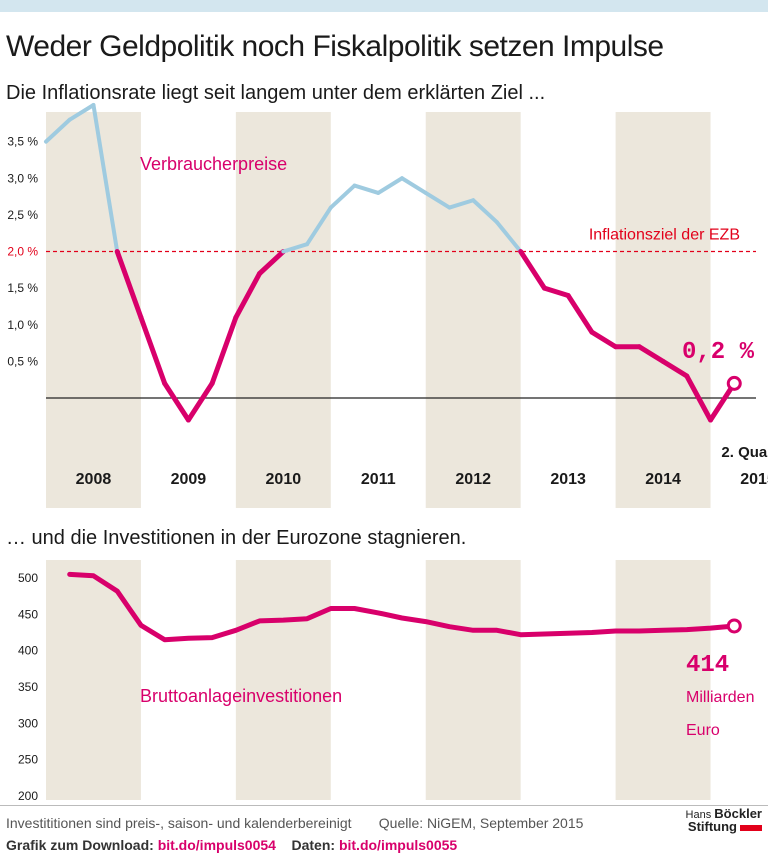 The image size is (768, 857). What do you see at coordinates (28, 723) in the screenshot?
I see `y-tick-label: 300` at bounding box center [28, 723].